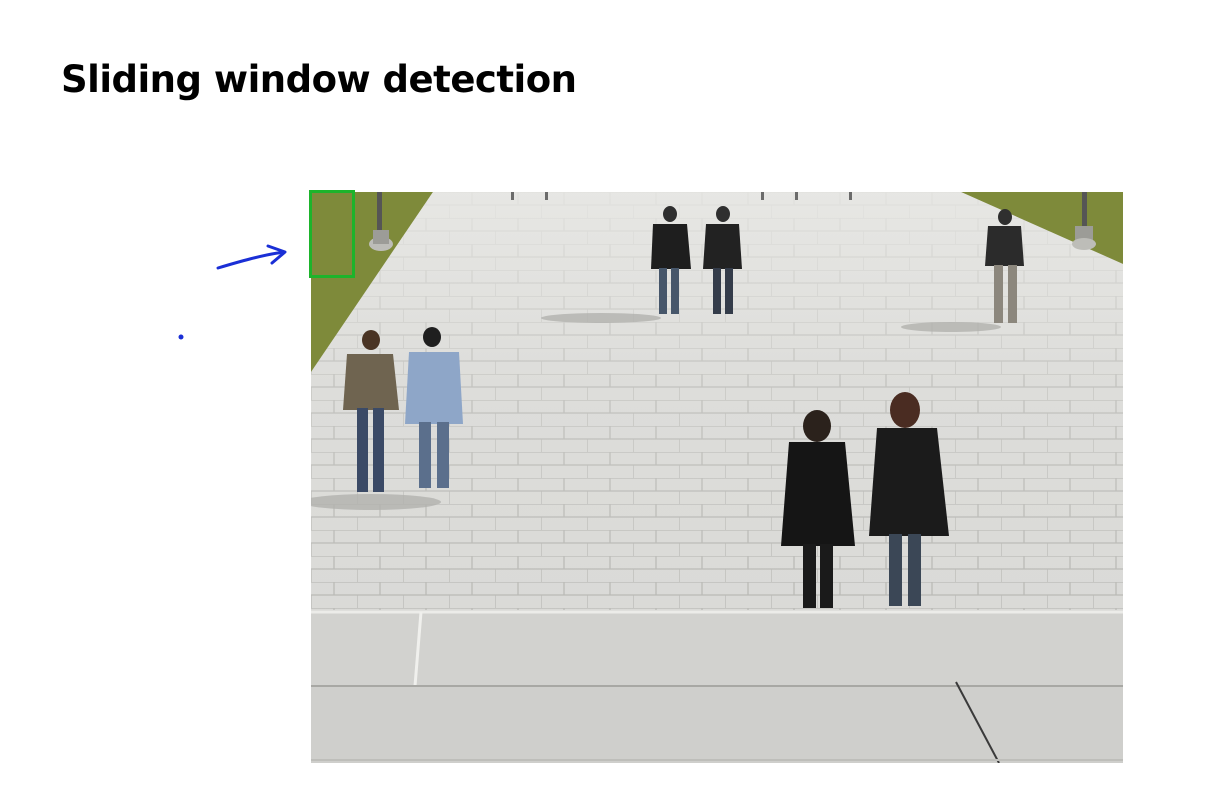 The width and height of the screenshot is (1210, 801). I want to click on arrow-icon, so click(251, 260).